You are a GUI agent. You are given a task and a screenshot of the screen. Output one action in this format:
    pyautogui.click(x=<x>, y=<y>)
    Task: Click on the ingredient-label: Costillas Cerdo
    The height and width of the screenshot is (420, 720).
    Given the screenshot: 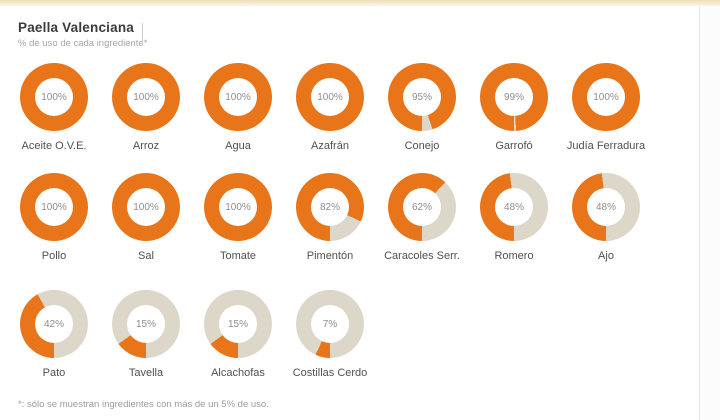 What is the action you would take?
    pyautogui.click(x=330, y=373)
    